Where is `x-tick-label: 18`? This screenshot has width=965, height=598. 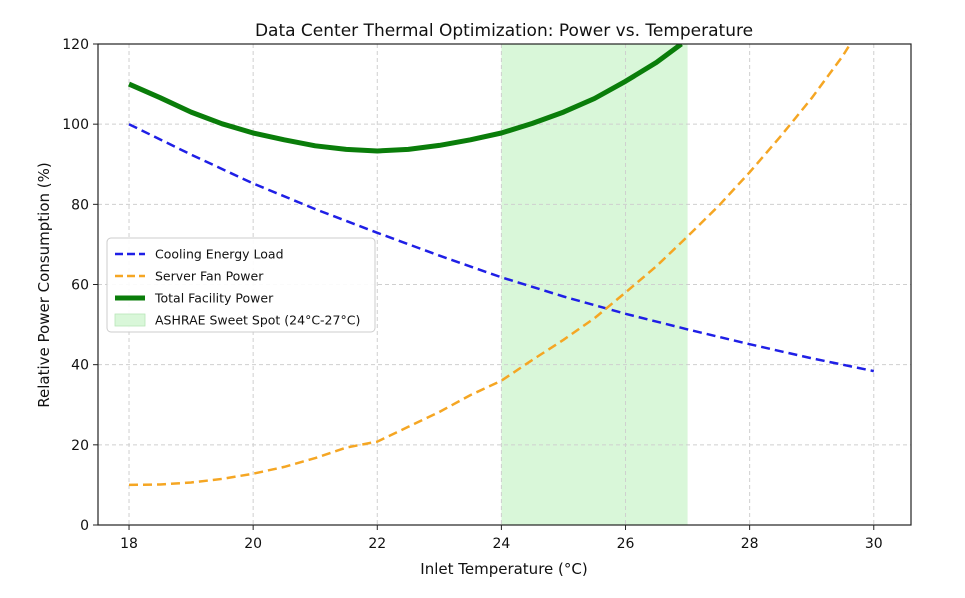
x-tick-label: 18 is located at coordinates (129, 544).